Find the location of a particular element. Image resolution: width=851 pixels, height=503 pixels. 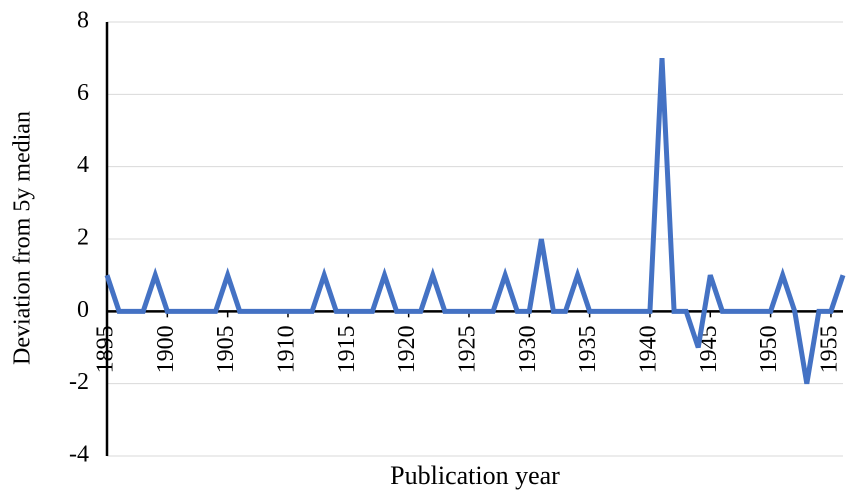

y-tick-label: 4 is located at coordinates (83, 165).